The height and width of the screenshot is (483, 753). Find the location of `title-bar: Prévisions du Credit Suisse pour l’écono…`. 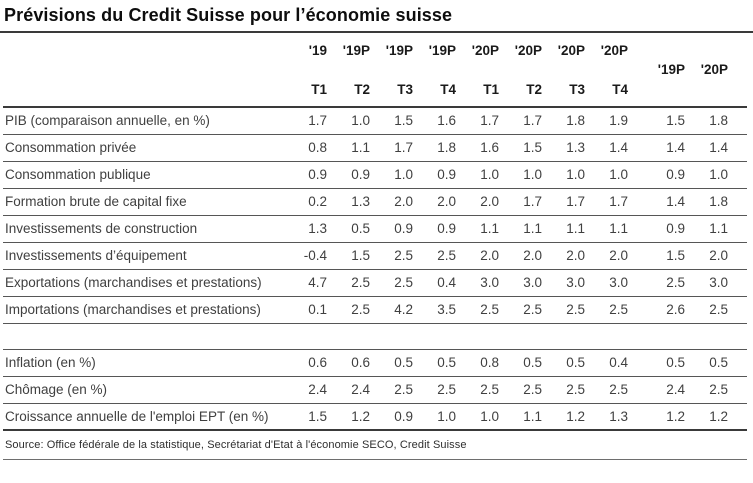

title-bar: Prévisions du Credit Suisse pour l’écono… is located at coordinates (376, 16).